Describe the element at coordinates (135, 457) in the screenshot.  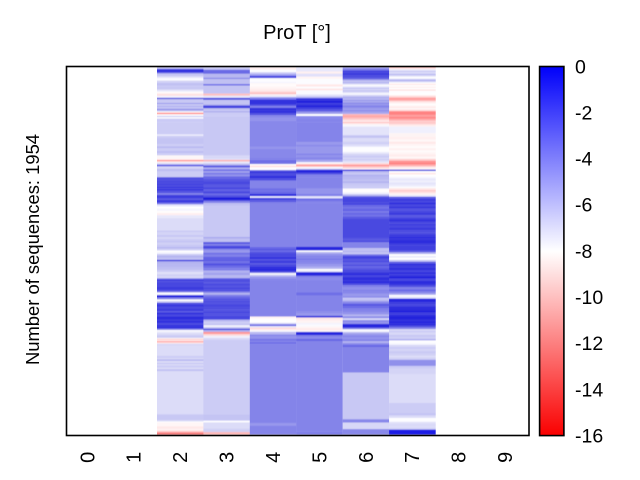
I see `svg-text: 1` at that location.